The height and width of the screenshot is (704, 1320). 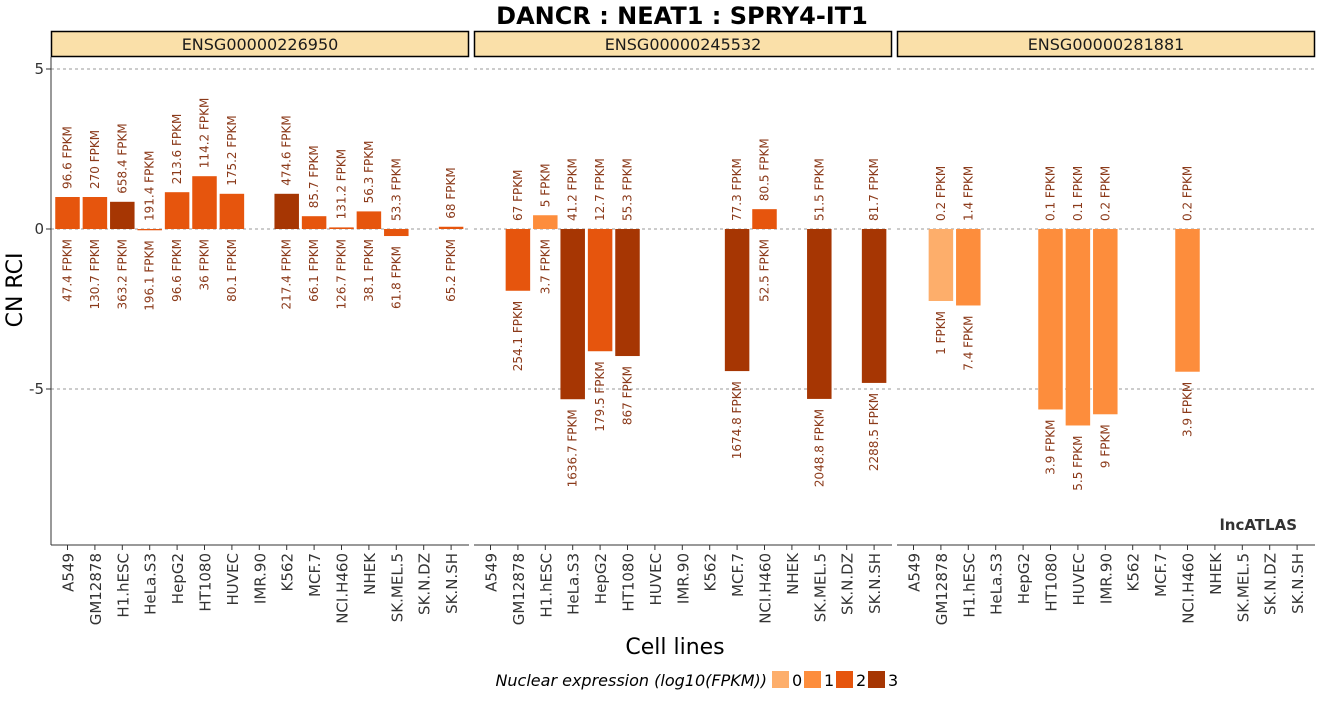 What do you see at coordinates (314, 270) in the screenshot?
I see `data-label-bottom: 66.1 FPKM` at bounding box center [314, 270].